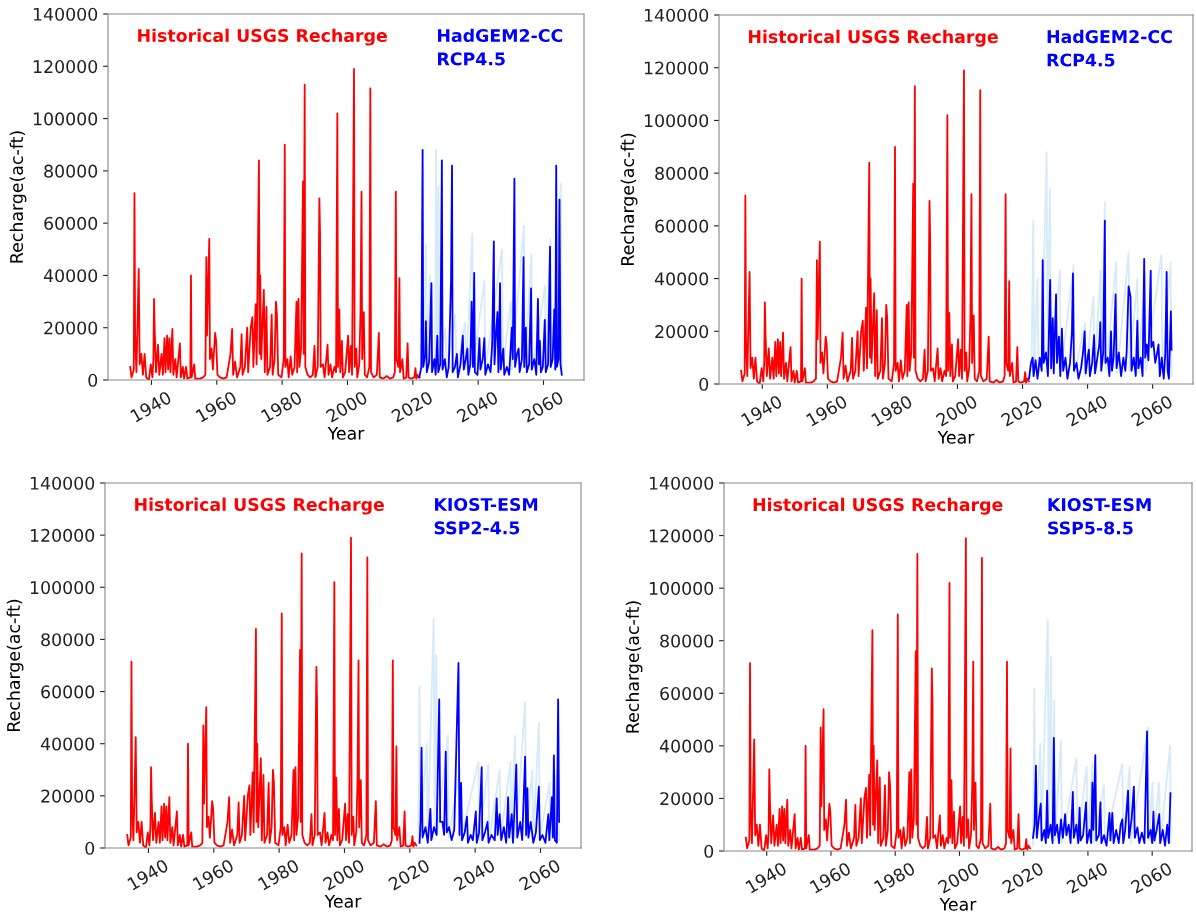 The image size is (1196, 915). I want to click on text: KIOST-ESM SSP2-4.5, so click(486, 516).